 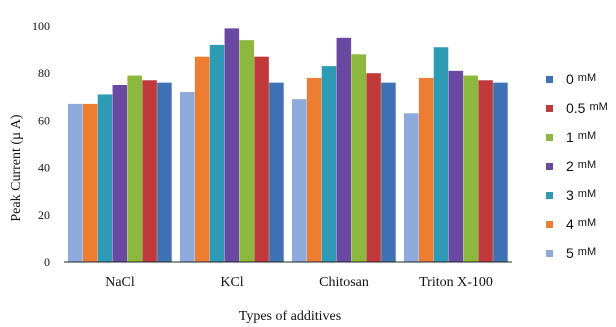 I want to click on legend-value: 0, so click(x=570, y=79).